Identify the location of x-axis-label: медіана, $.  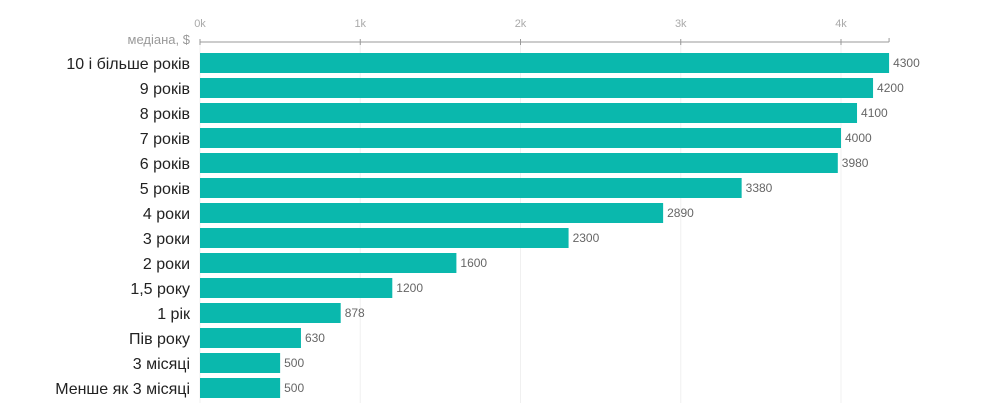
(159, 39).